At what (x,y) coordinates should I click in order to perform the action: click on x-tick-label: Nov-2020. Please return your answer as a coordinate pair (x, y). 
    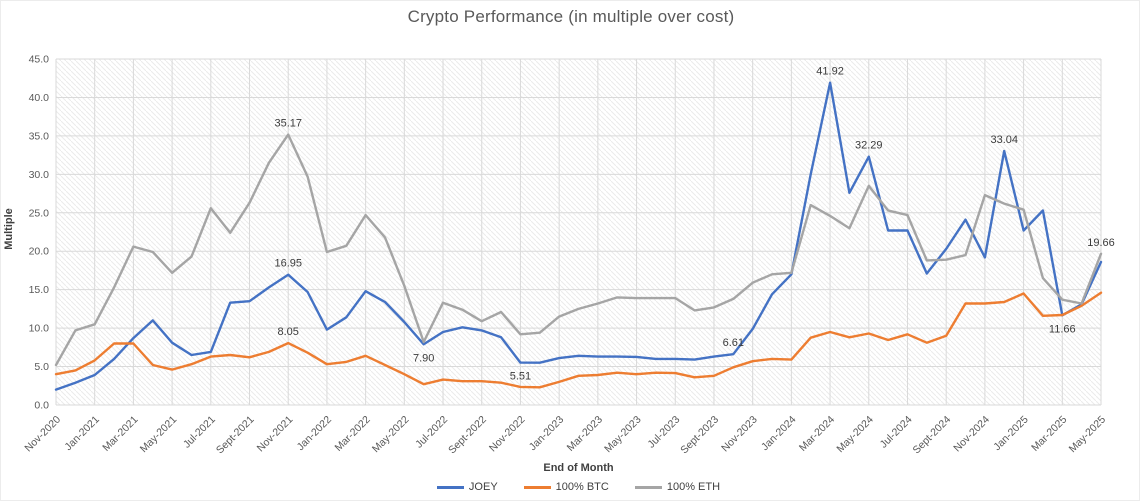
    Looking at the image, I should click on (42, 434).